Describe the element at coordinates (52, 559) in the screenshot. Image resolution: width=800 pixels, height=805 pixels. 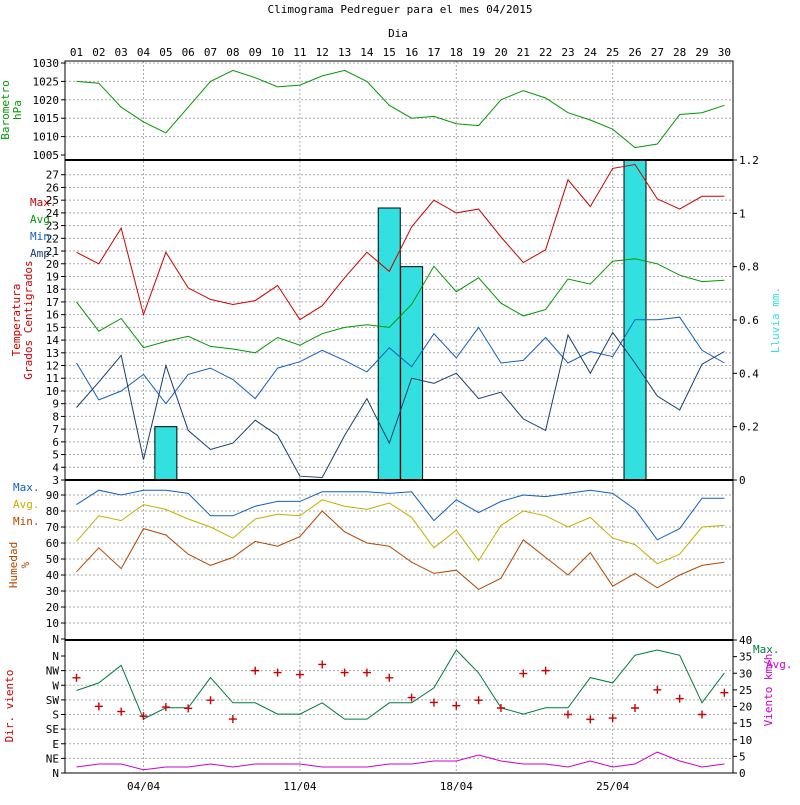
I see `tick-label: 50` at that location.